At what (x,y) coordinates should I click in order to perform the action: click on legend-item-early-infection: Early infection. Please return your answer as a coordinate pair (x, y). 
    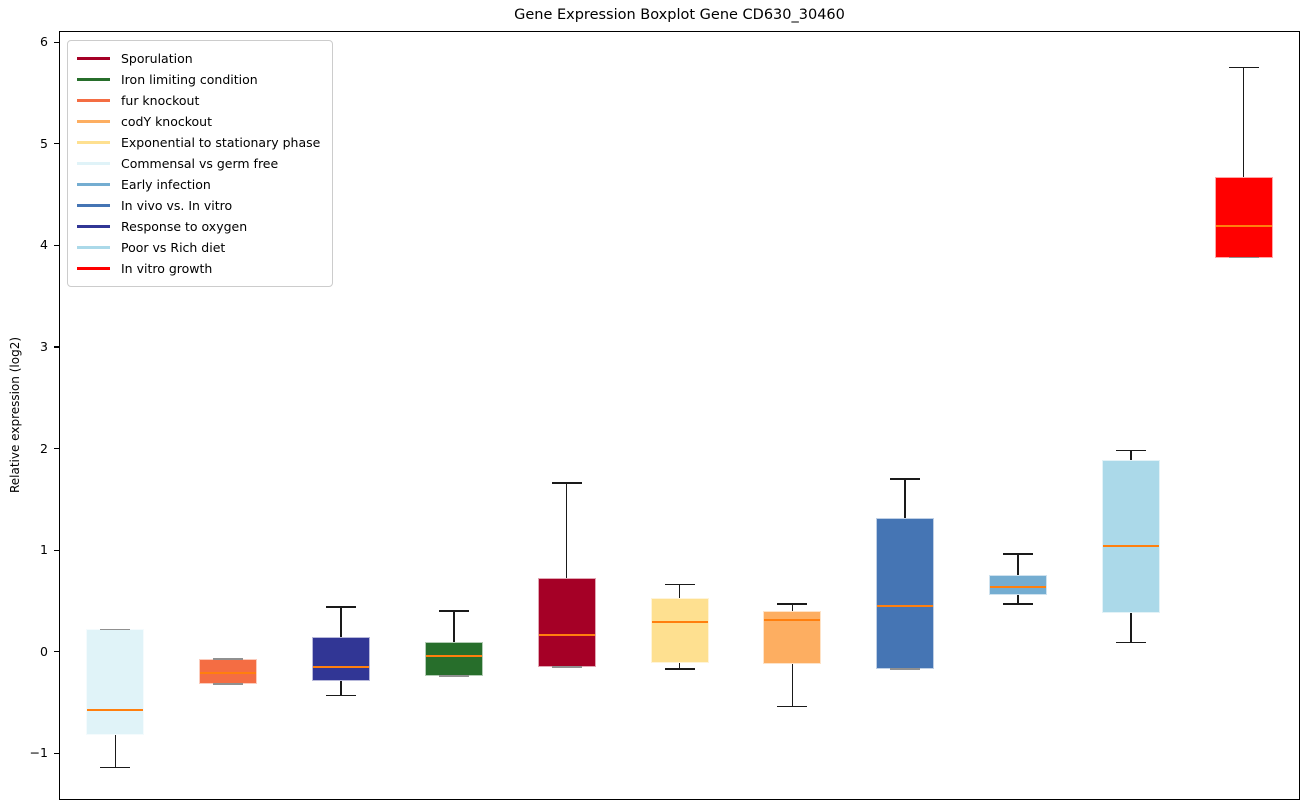
    Looking at the image, I should click on (198, 184).